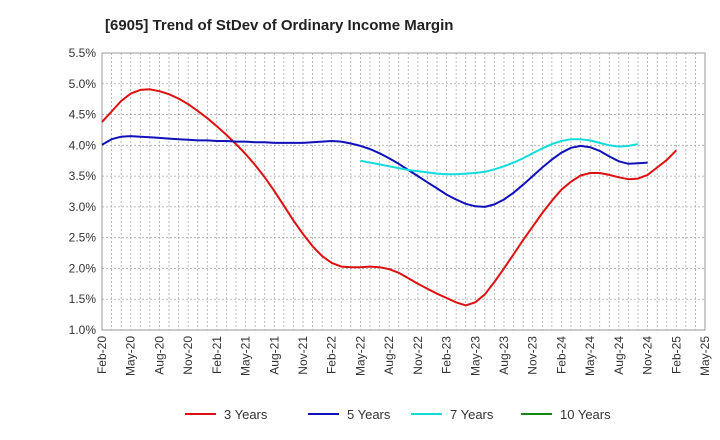 This screenshot has width=720, height=440. I want to click on y-axis-ticks: 1.0% 1.5% 2.0% 2.5% 3.0% 3.5% 4.0% 4.5% 5.0% 5.5%, so click(83, 191).